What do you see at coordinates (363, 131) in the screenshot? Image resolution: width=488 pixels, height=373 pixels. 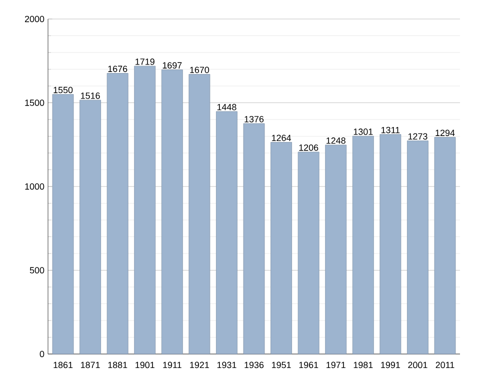 I see `data-label: 1301` at bounding box center [363, 131].